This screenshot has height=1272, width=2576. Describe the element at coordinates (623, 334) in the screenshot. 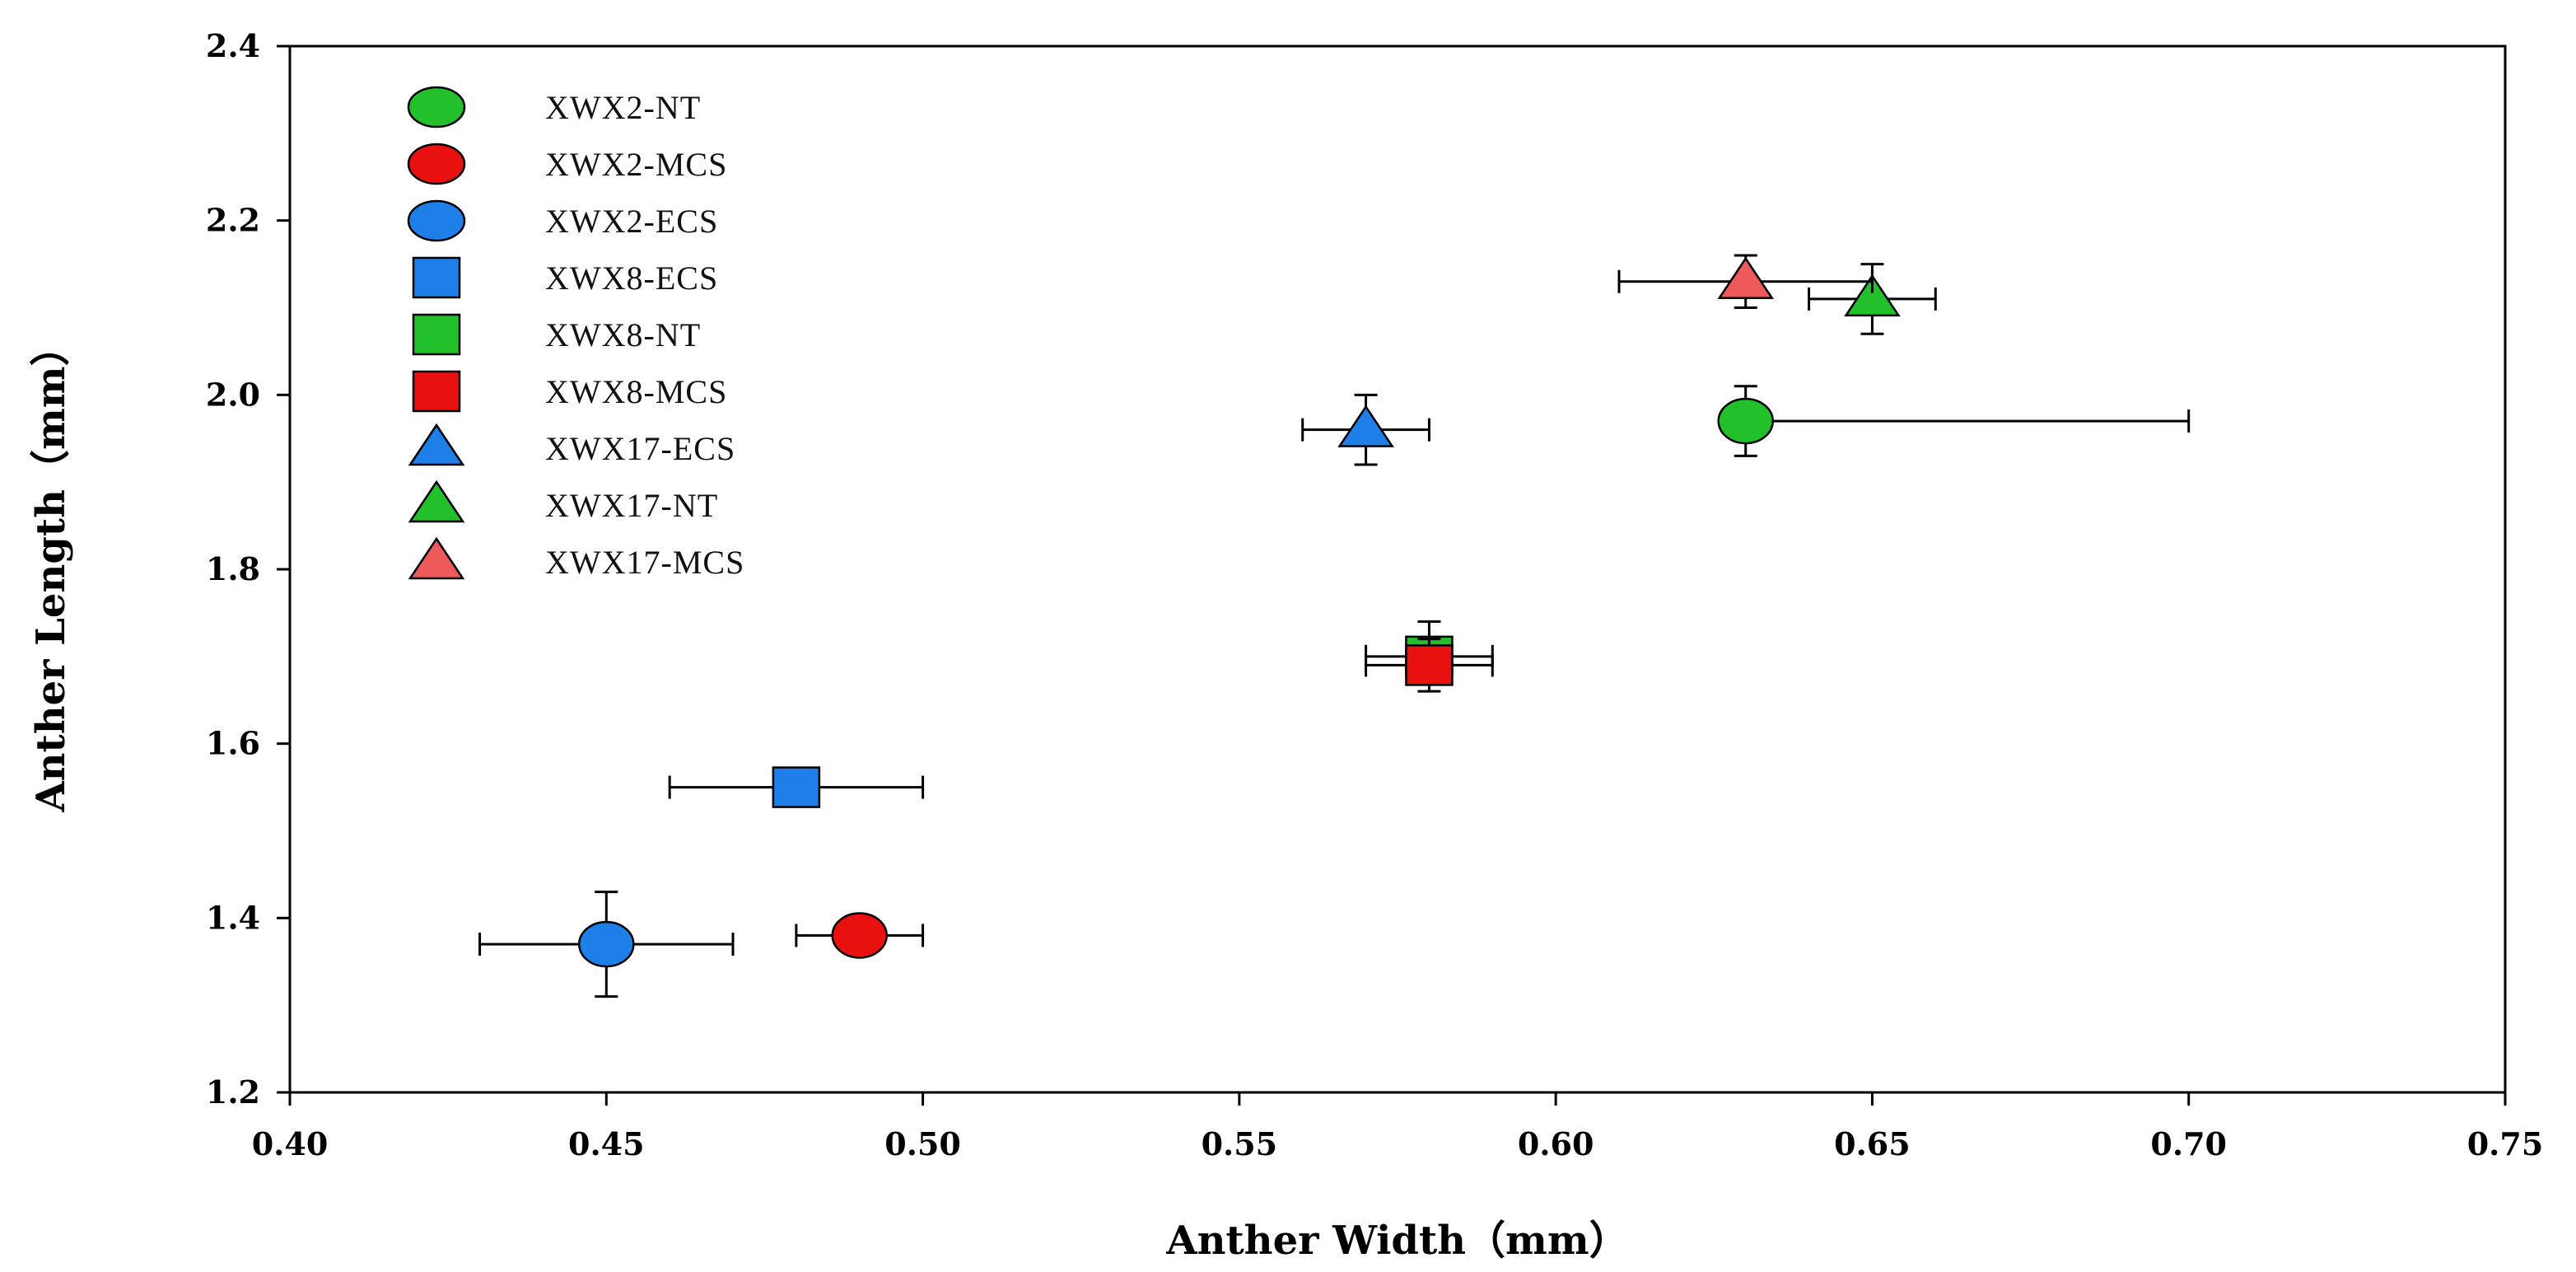

I see `legend-label: XWX8-NT` at that location.